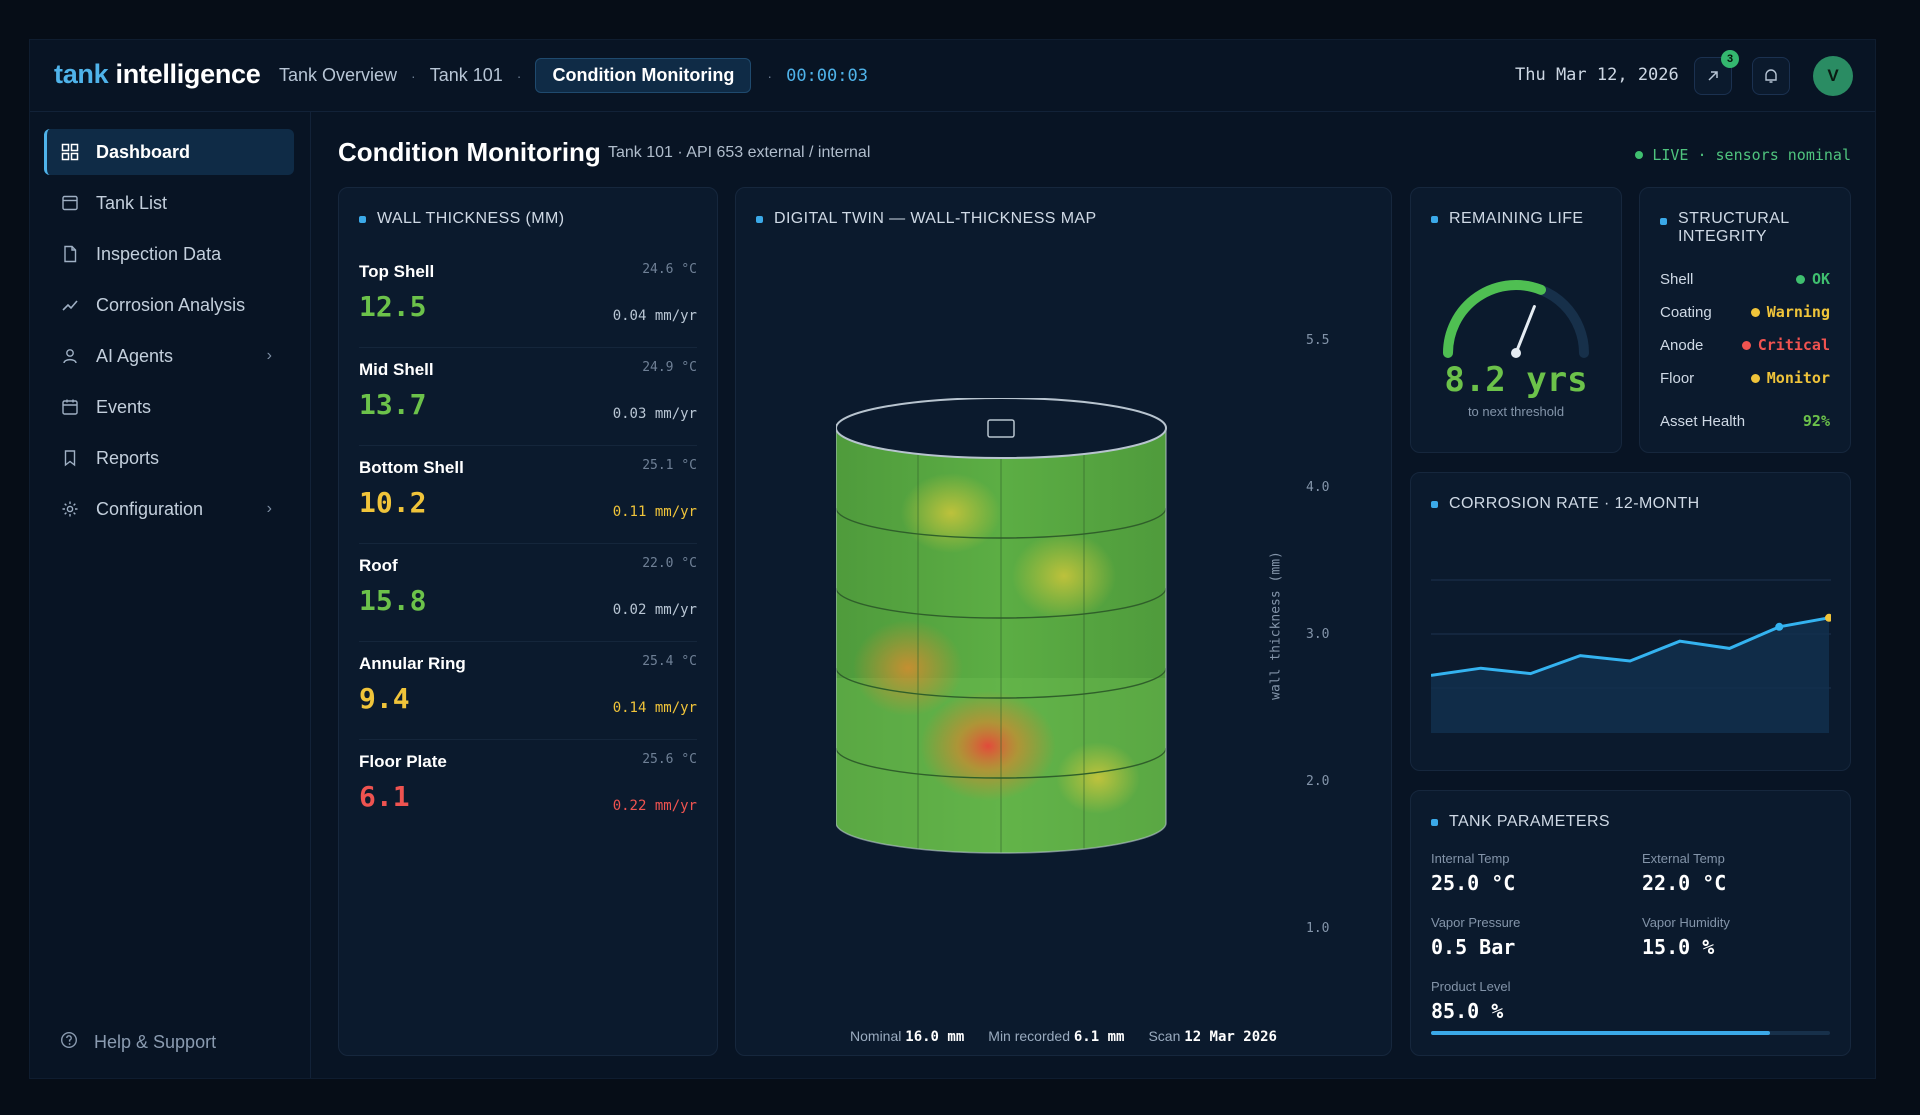  What do you see at coordinates (643, 75) in the screenshot?
I see `breadcrumb-condition-monitoring: Condition Monitoring` at bounding box center [643, 75].